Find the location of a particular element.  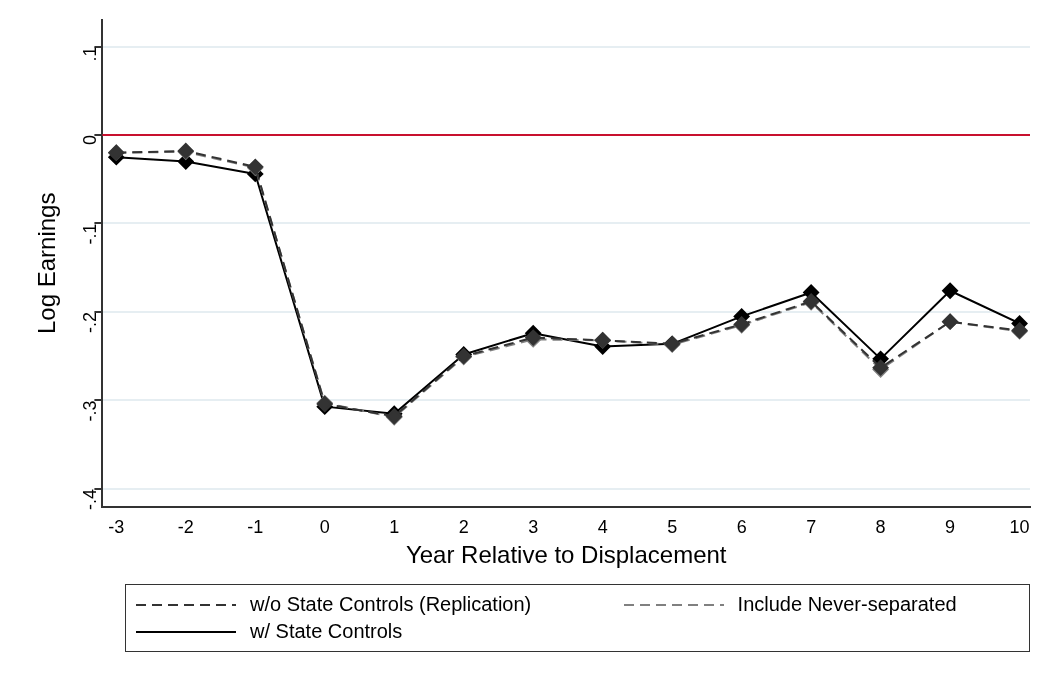

x-tick-label: 9 is located at coordinates (950, 527).